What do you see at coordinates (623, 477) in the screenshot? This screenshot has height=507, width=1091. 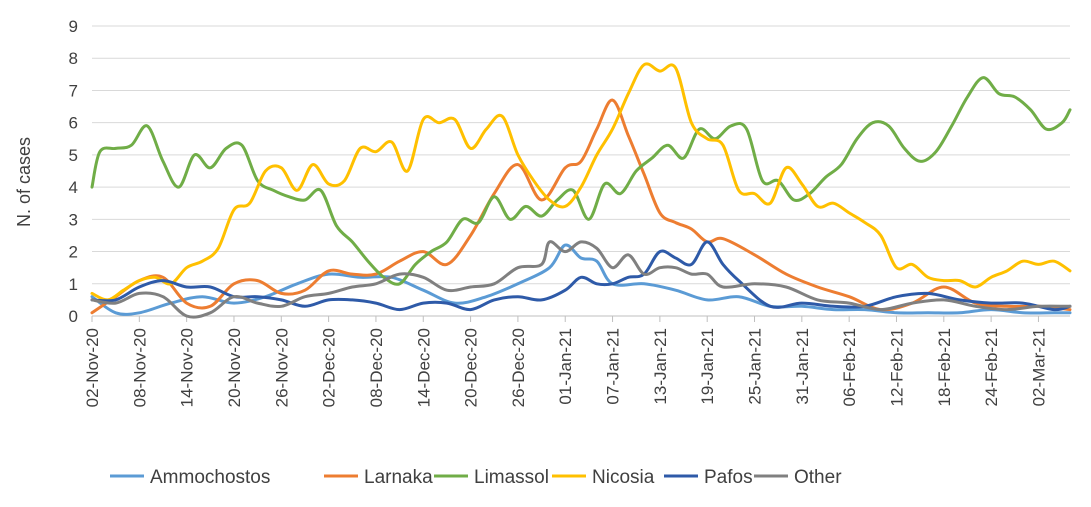 I see `legend-label: Nicosia` at bounding box center [623, 477].